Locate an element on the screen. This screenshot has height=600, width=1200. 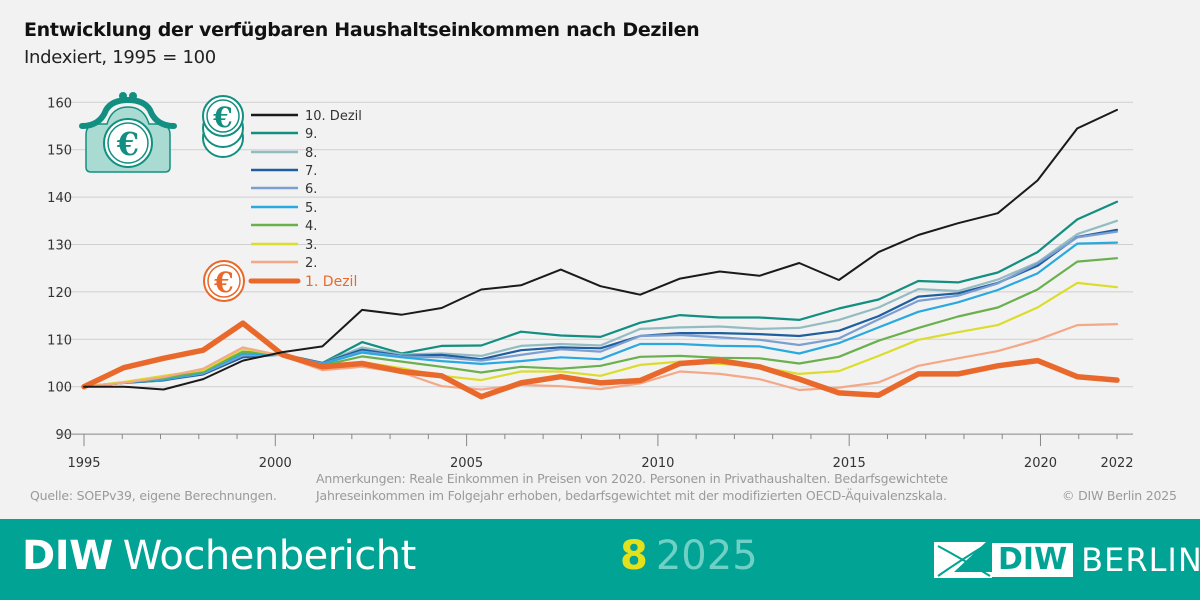
y-tick-label: 100 is located at coordinates (59, 388).